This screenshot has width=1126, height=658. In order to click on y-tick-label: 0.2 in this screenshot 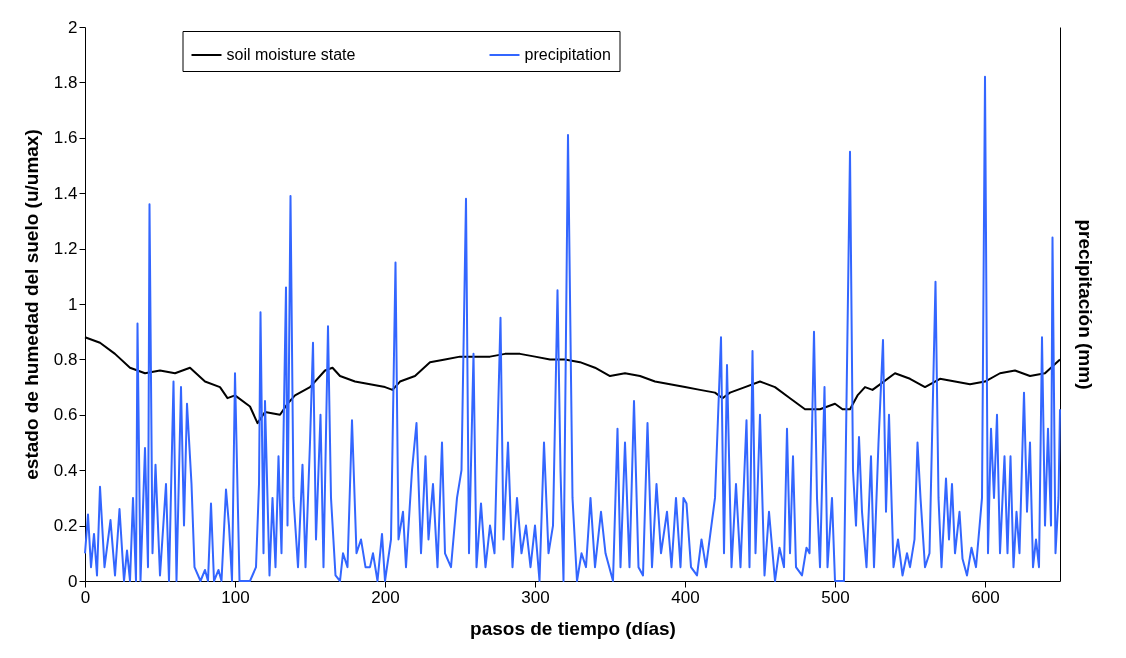, I will do `click(65, 526)`.